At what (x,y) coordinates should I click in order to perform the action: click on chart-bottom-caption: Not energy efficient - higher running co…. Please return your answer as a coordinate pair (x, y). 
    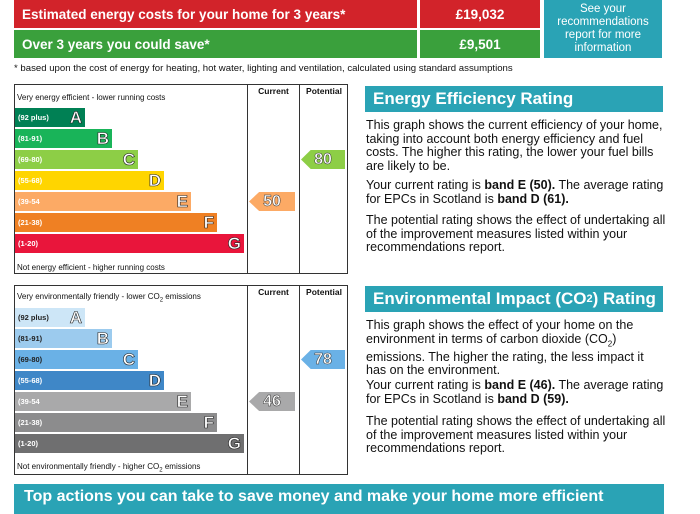
    Looking at the image, I should click on (91, 267).